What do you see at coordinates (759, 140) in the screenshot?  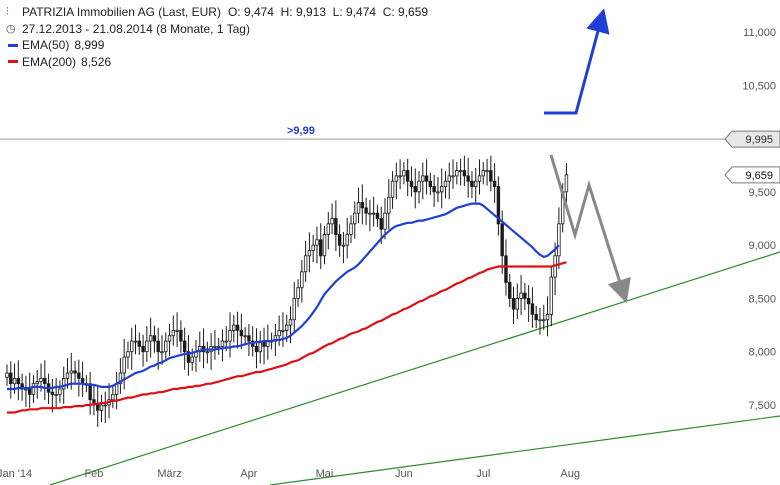 I see `resistance-badge-label: 9,995` at bounding box center [759, 140].